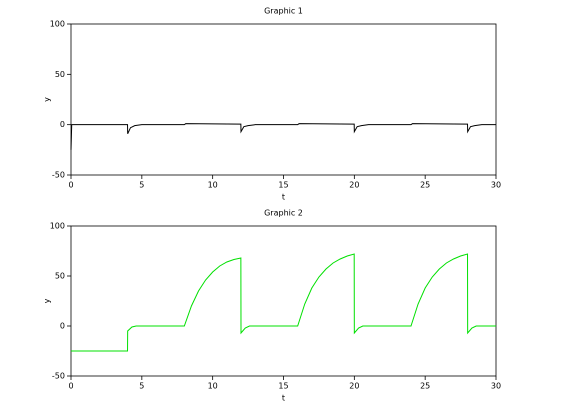 The width and height of the screenshot is (567, 401). What do you see at coordinates (283, 136) in the screenshot?
I see `line` at bounding box center [283, 136].